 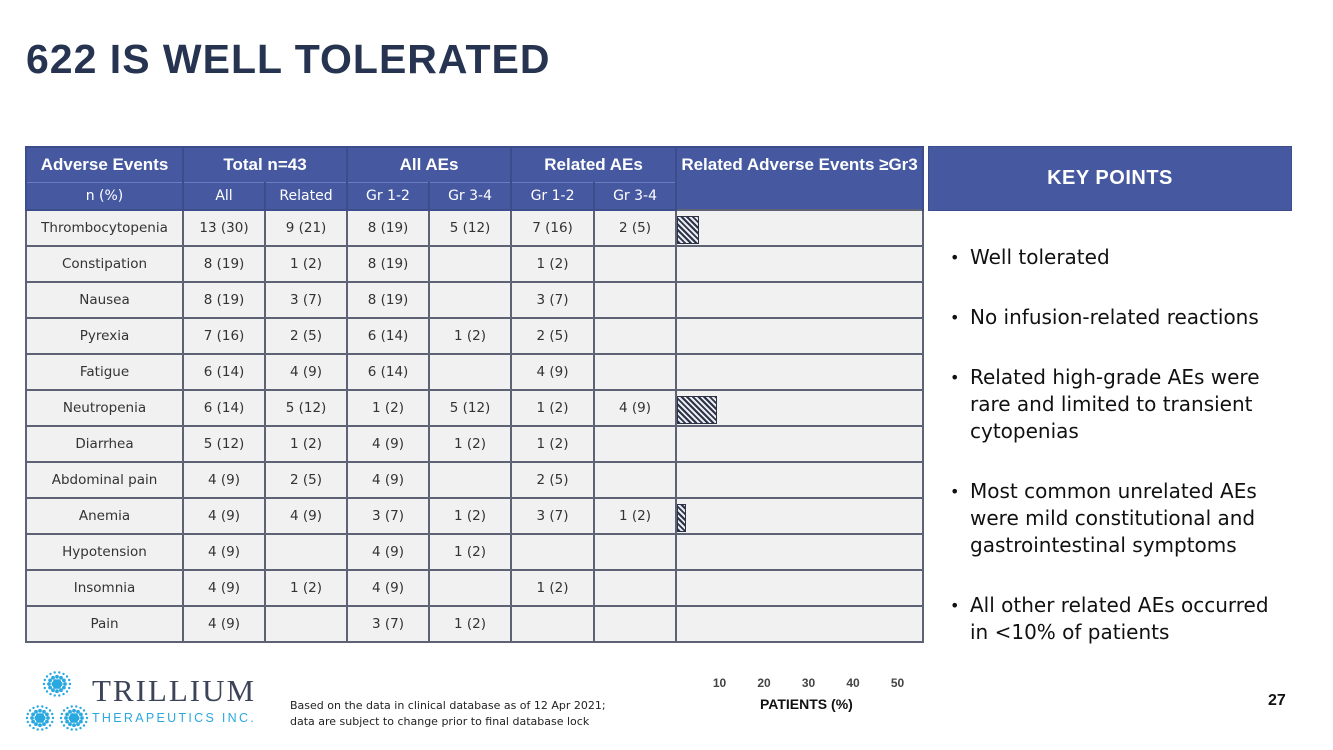 What do you see at coordinates (174, 718) in the screenshot?
I see `logo-subtitle: THERAPEUTICS INC.` at bounding box center [174, 718].